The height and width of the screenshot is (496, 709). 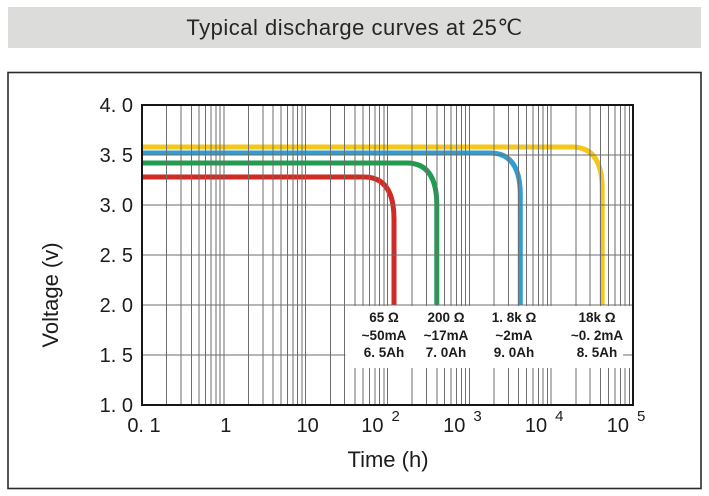 I want to click on y-tick-label-1: 3. 5, so click(x=116, y=156).